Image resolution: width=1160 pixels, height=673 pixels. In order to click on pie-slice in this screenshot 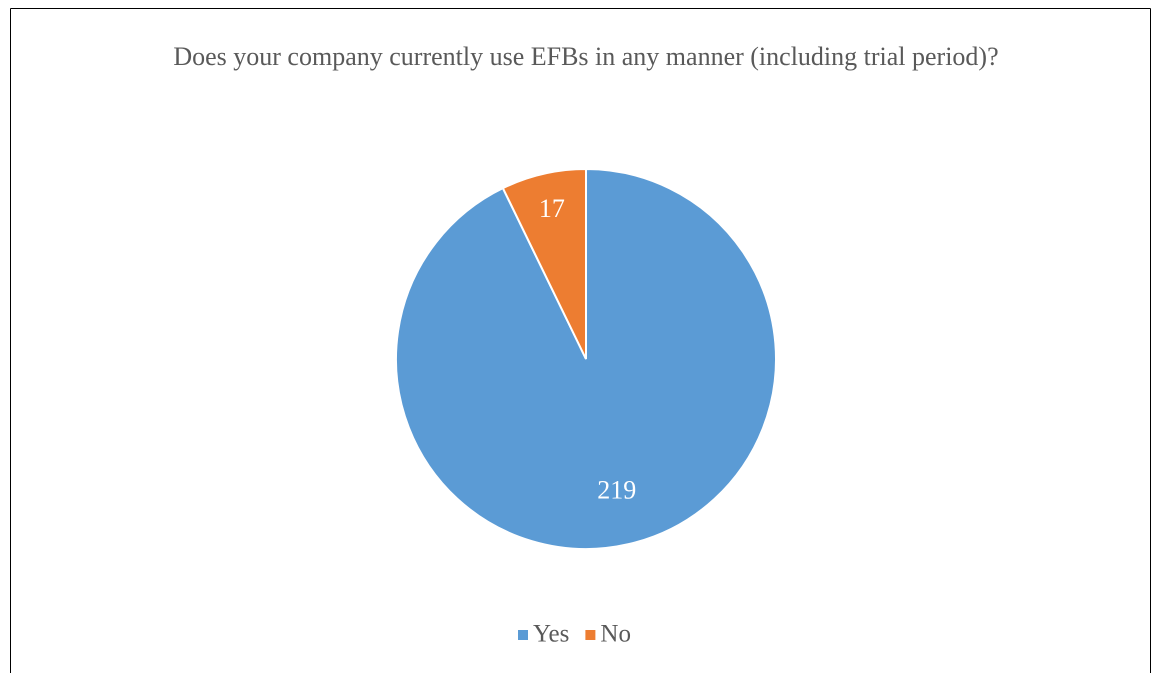, I will do `click(544, 263)`.